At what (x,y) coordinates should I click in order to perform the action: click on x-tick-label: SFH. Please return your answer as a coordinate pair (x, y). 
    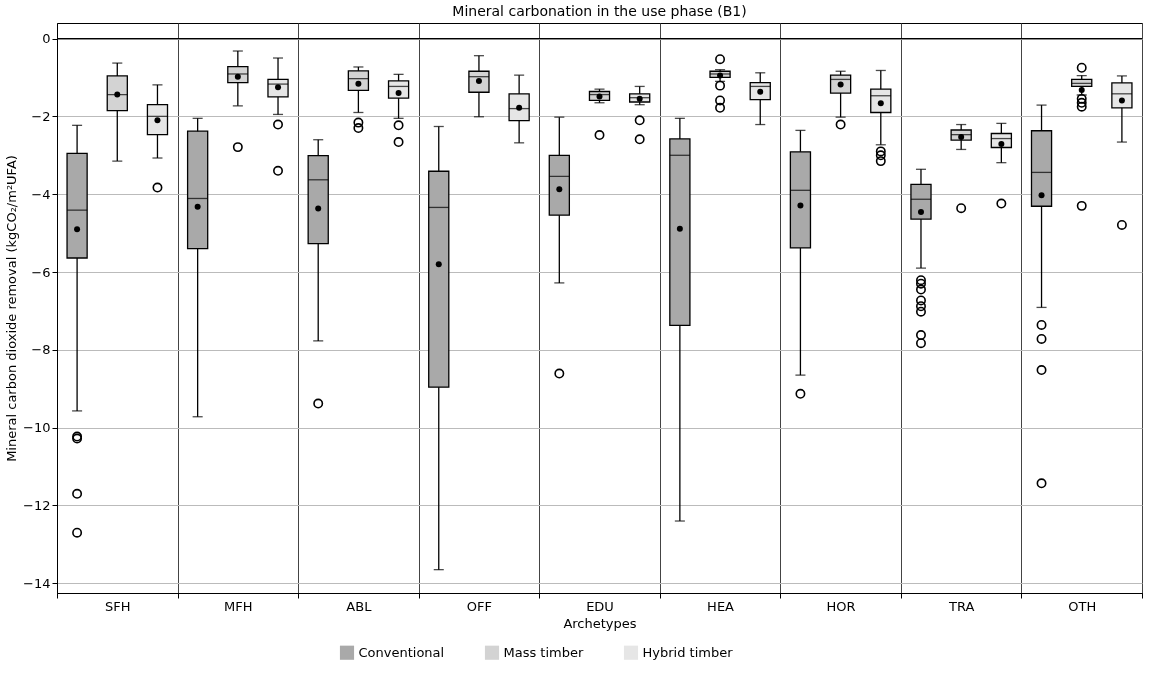
    Looking at the image, I should click on (118, 606).